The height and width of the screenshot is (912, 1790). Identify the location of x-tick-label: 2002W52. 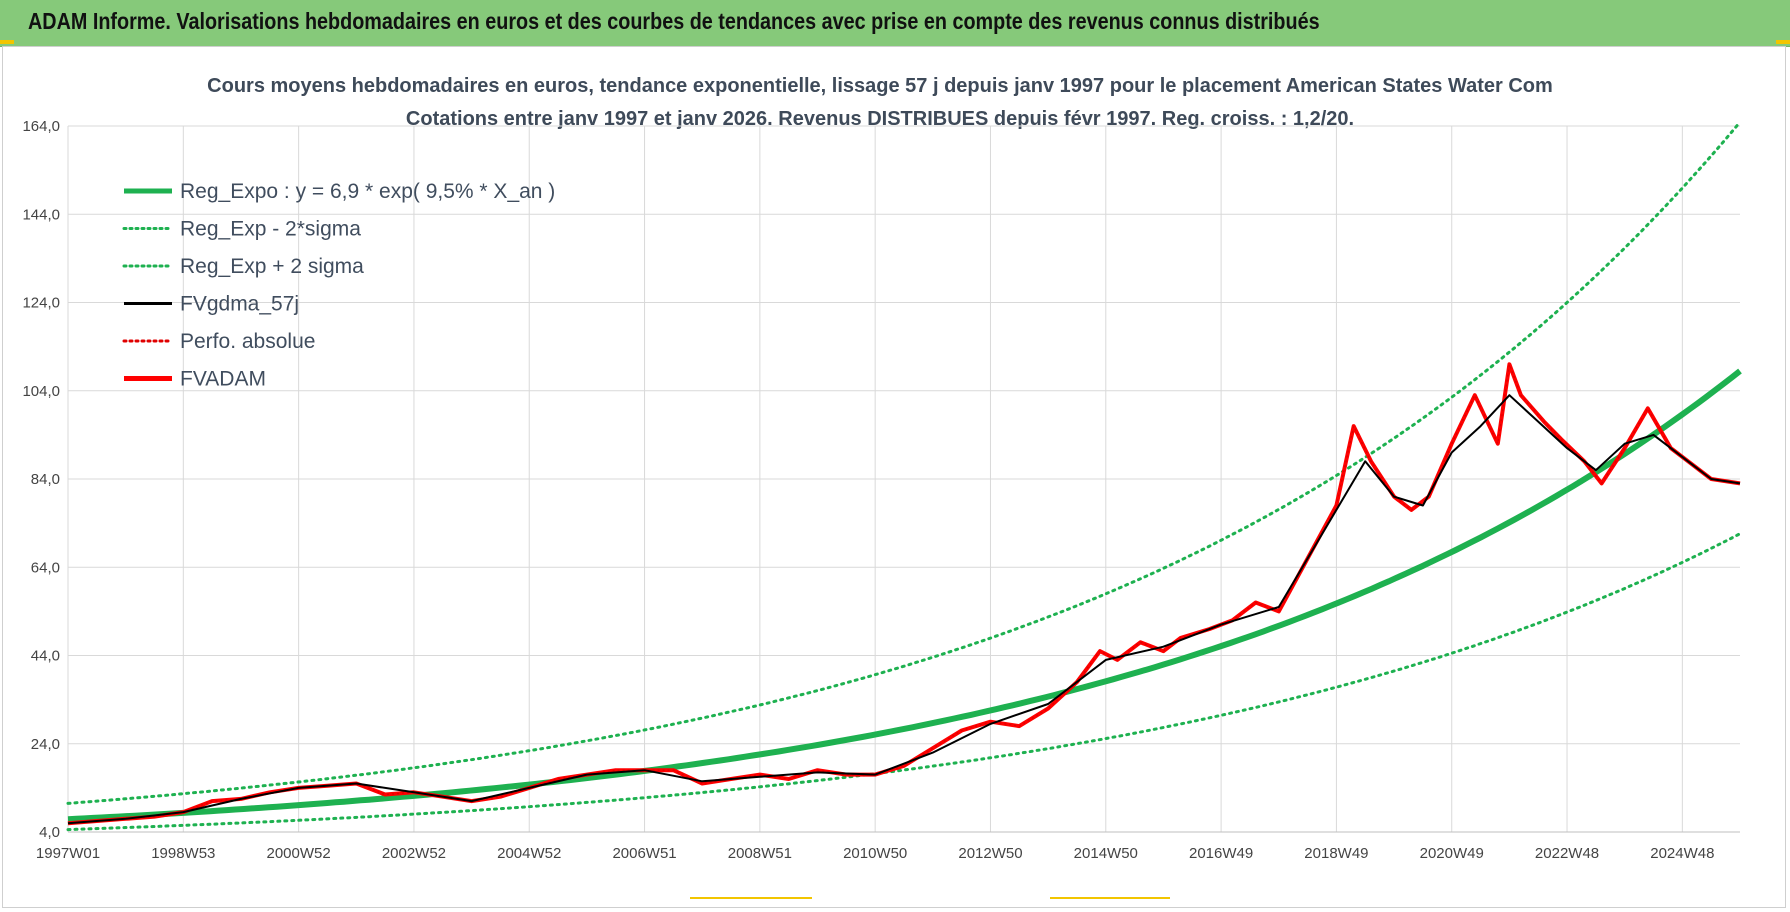
(414, 853).